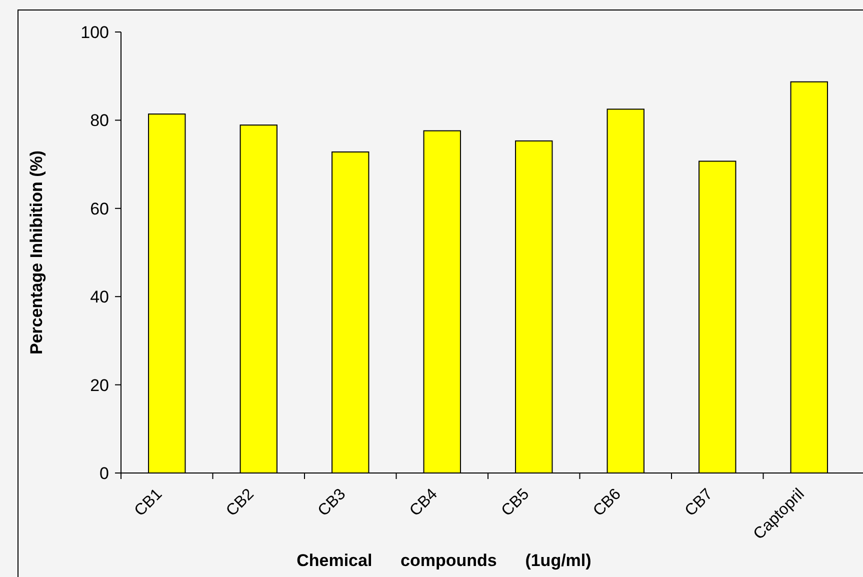 The image size is (863, 577). I want to click on y-tick-label: 20, so click(99, 385).